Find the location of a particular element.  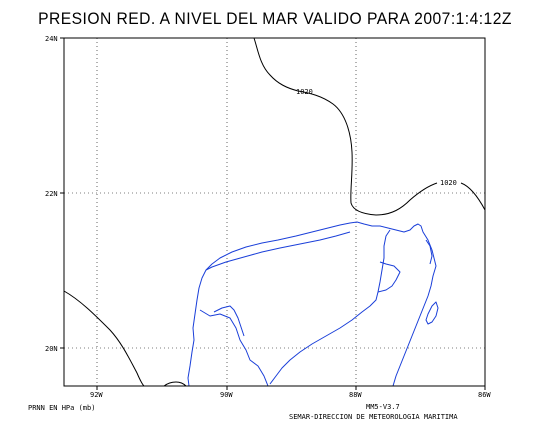

units-label: PRNN EN HPa (mb) is located at coordinates (61, 408).